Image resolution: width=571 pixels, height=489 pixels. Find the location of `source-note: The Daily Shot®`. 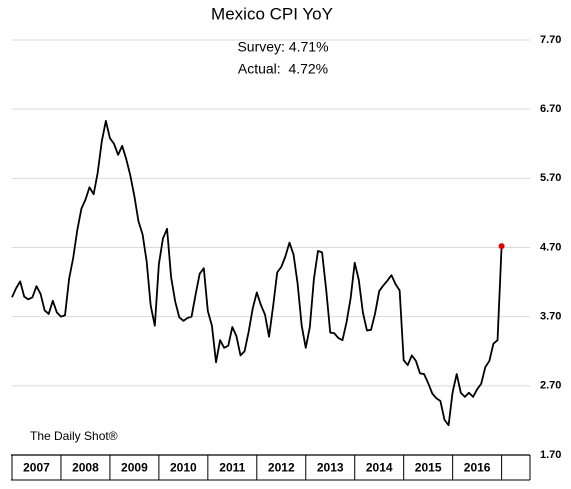

source-note: The Daily Shot® is located at coordinates (74, 436).